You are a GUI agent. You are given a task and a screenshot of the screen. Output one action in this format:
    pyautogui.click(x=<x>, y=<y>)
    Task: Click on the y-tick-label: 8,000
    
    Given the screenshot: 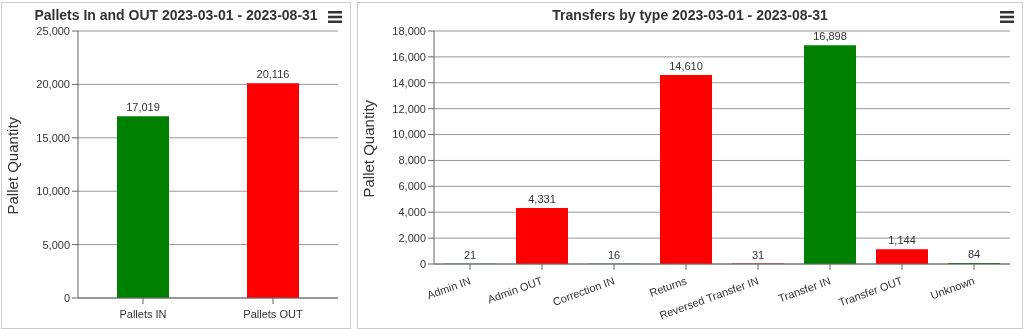 What is the action you would take?
    pyautogui.click(x=412, y=160)
    